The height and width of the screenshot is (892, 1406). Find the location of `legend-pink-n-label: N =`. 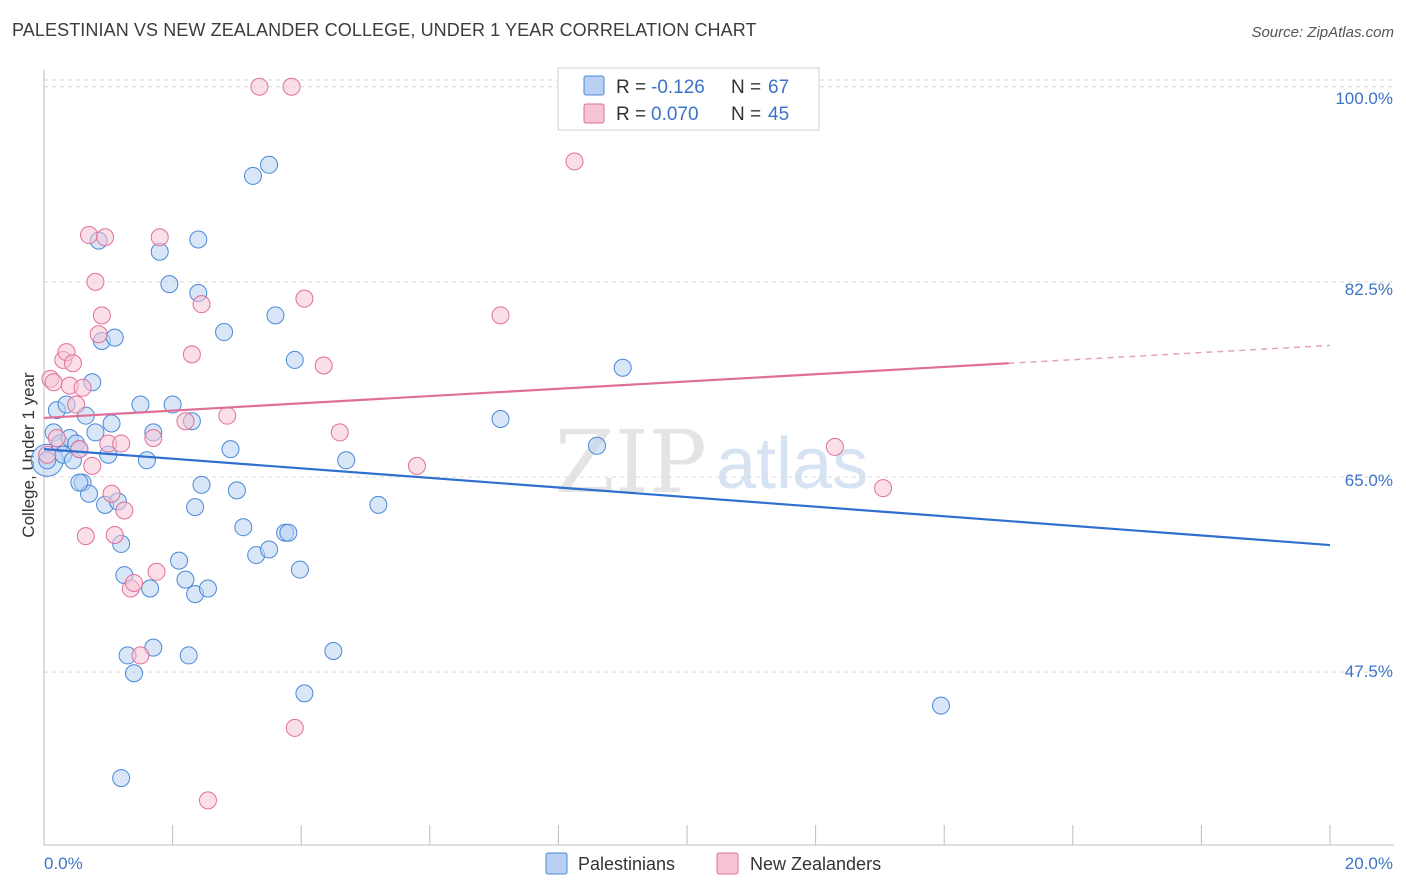

legend-pink-n-label: N = is located at coordinates (746, 114).